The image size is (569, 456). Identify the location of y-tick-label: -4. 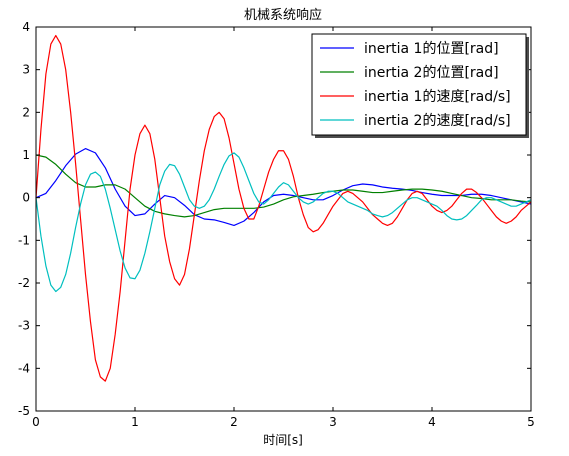
(24, 368).